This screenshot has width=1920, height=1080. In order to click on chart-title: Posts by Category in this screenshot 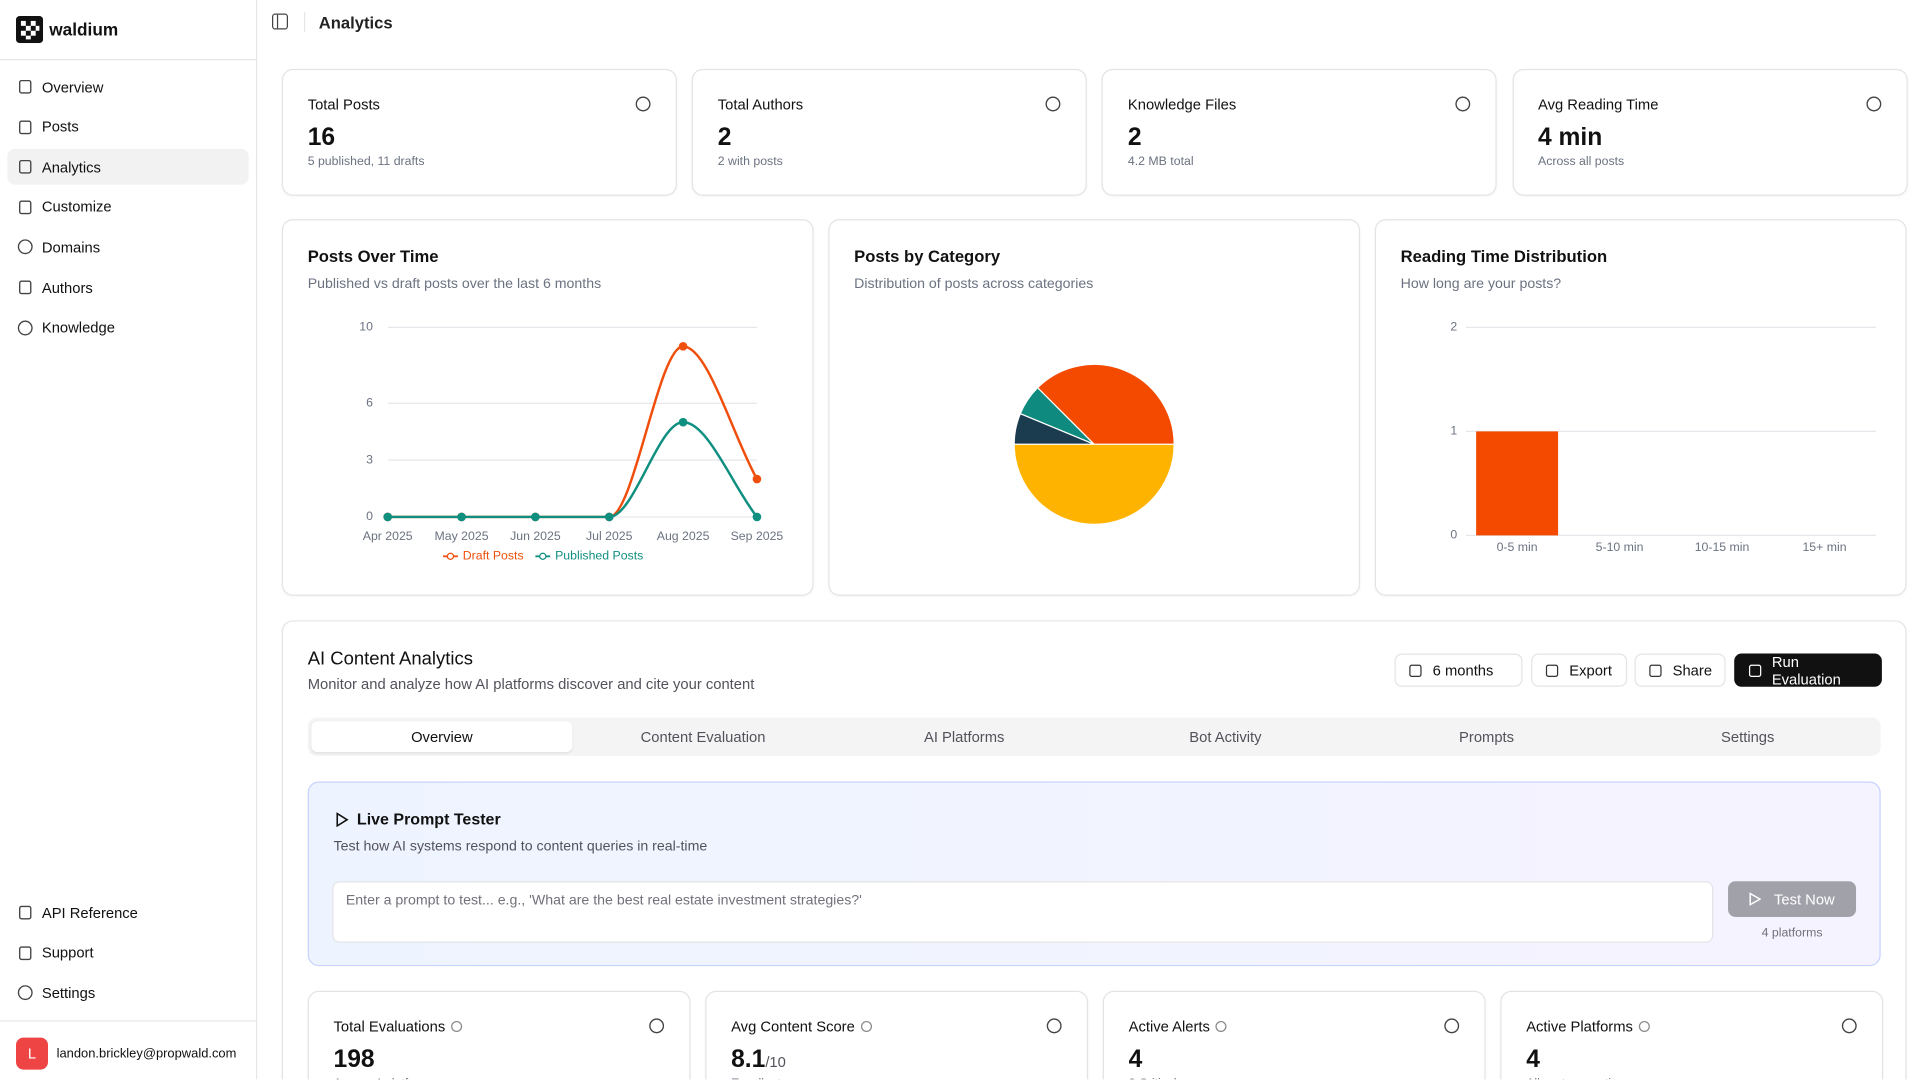, I will do `click(927, 256)`.